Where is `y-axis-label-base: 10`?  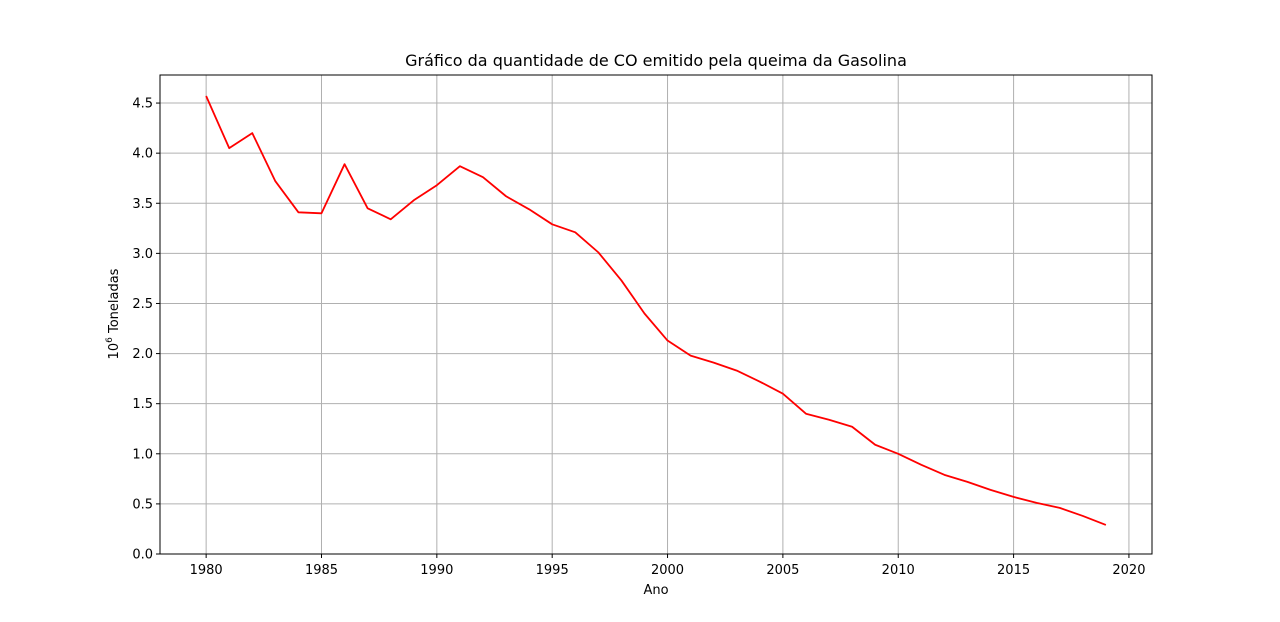
y-axis-label-base: 10 is located at coordinates (114, 351).